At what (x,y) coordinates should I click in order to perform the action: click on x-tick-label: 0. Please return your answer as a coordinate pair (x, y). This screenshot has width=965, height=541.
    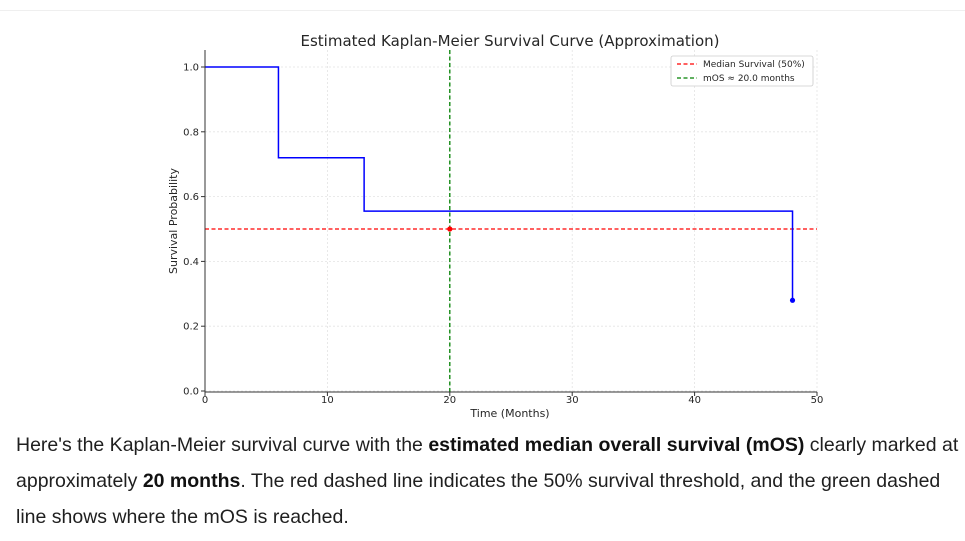
    Looking at the image, I should click on (205, 400).